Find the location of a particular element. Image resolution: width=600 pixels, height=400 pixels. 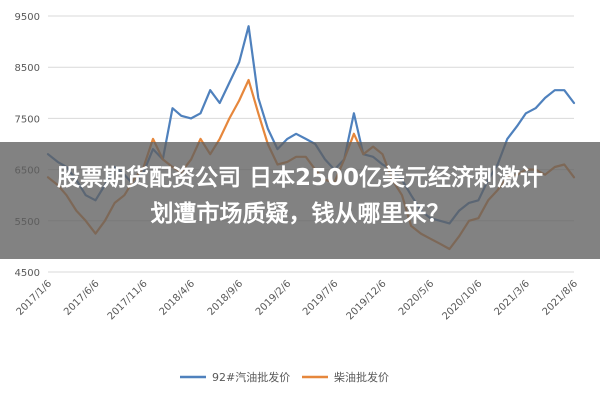

x-tick-label: 2017/11/6 is located at coordinates (128, 300).